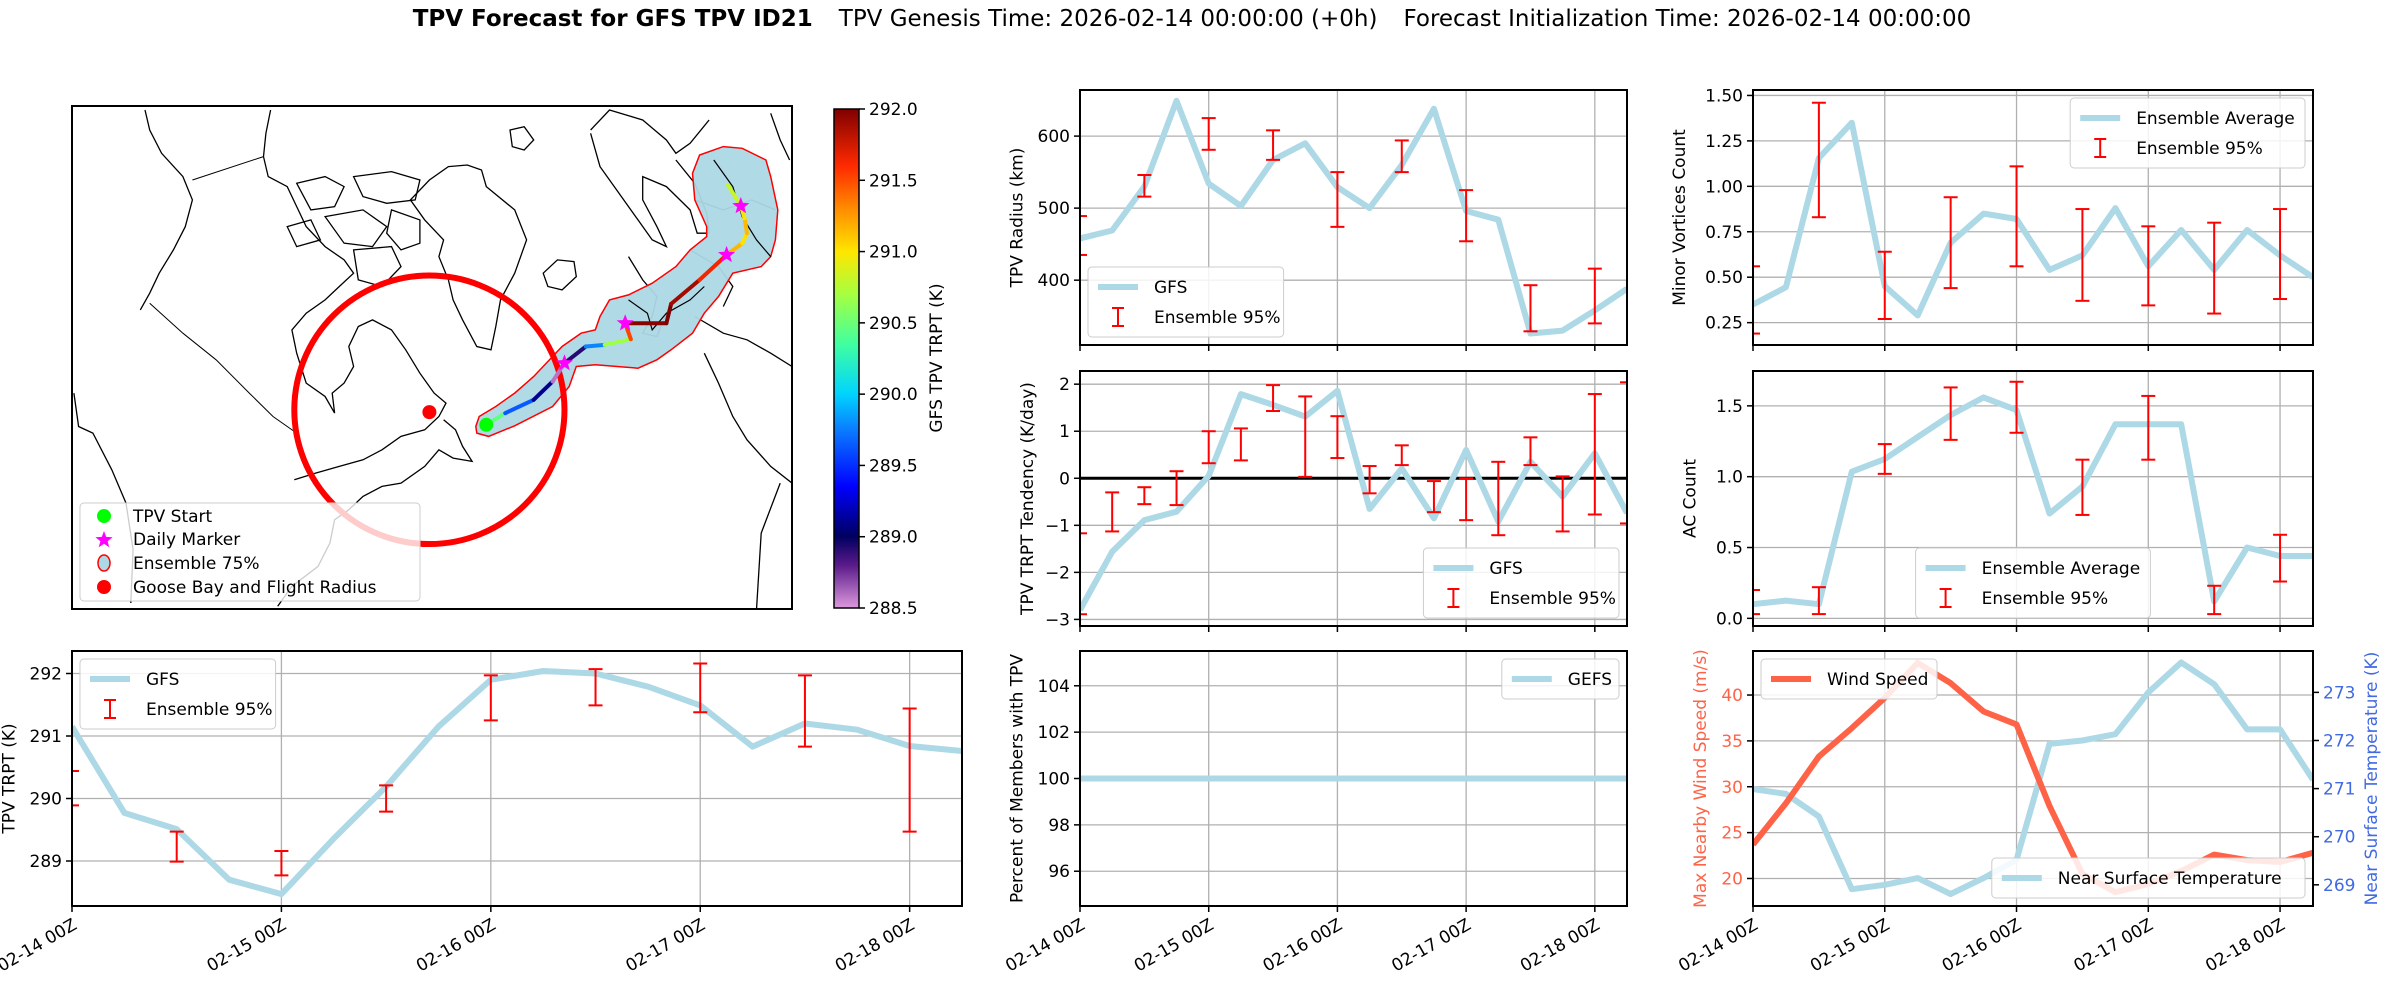 This screenshot has height=982, width=2384. I want to click on legend-label-daily-marker: Daily Marker, so click(186, 540).